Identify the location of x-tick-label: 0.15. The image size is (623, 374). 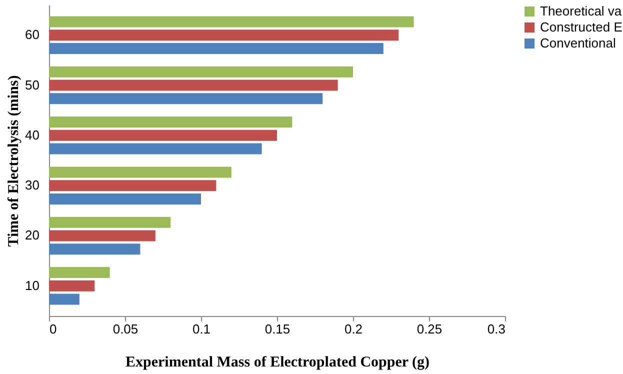
(277, 329).